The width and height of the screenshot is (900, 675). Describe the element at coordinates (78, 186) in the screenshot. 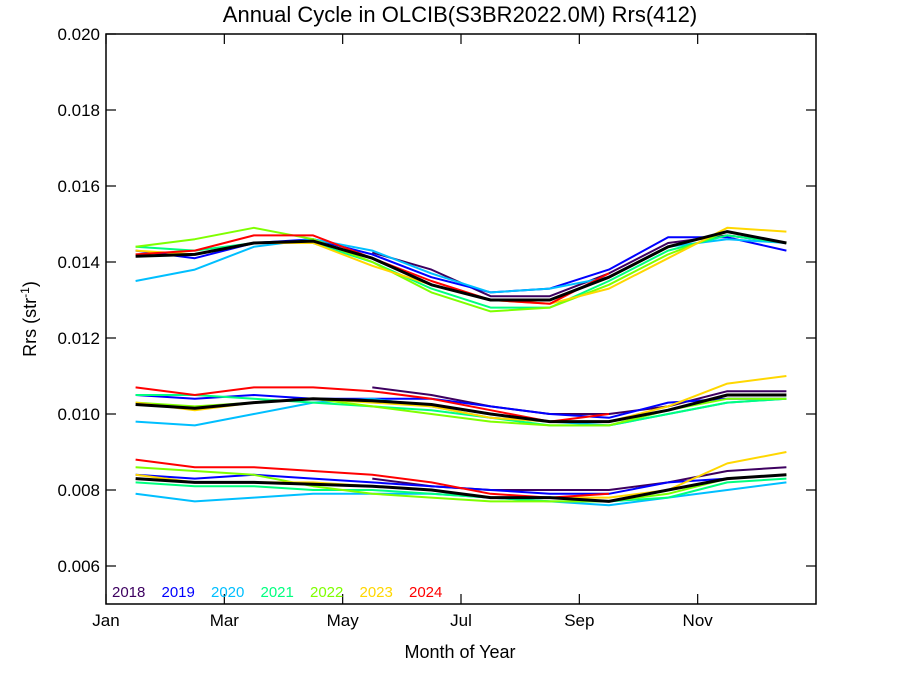

I see `y-tick-label: 0.016` at that location.